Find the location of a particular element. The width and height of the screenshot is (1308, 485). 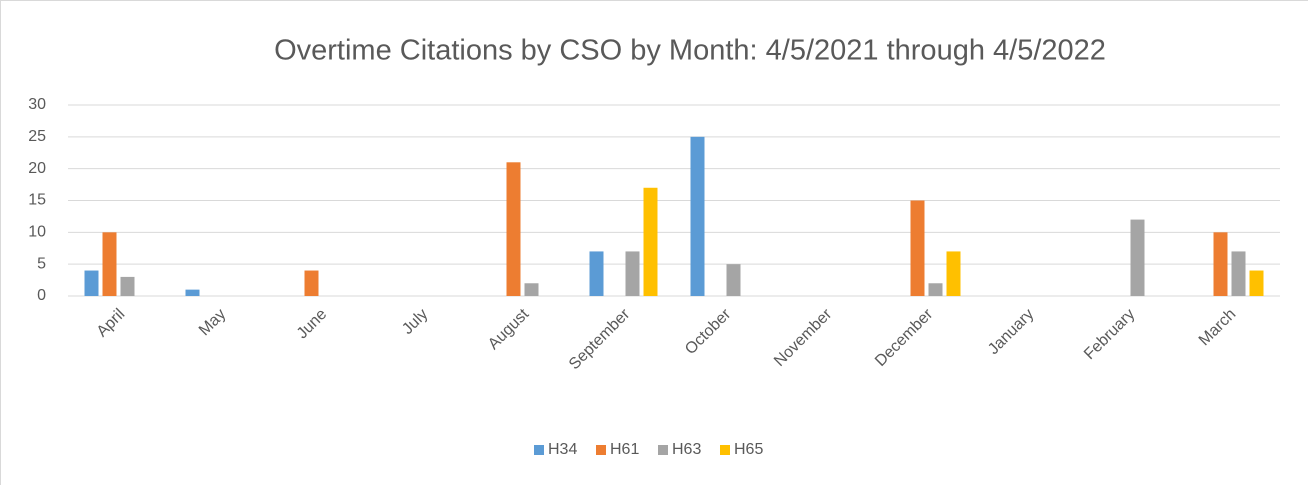

y-tick-label: 5 is located at coordinates (41, 263).